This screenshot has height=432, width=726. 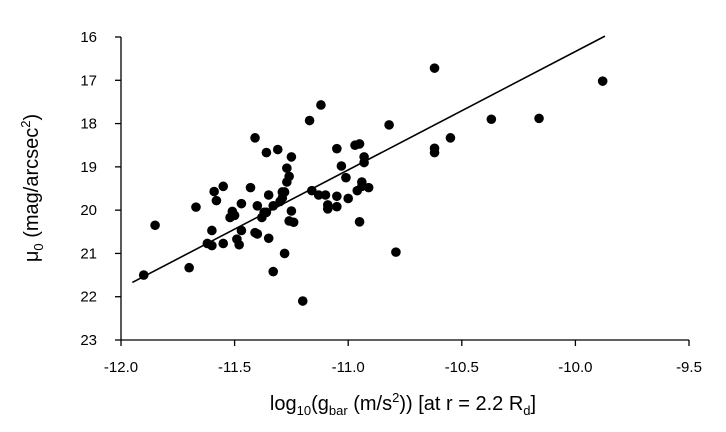 What do you see at coordinates (88, 37) in the screenshot?
I see `y-tick-label: 16` at bounding box center [88, 37].